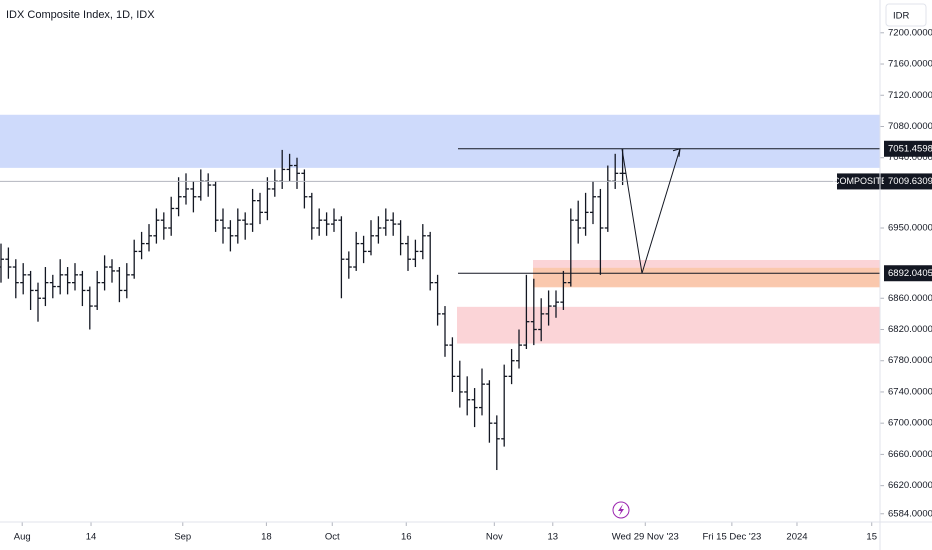 This screenshot has width=932, height=550. I want to click on currency-label: IDR, so click(901, 16).